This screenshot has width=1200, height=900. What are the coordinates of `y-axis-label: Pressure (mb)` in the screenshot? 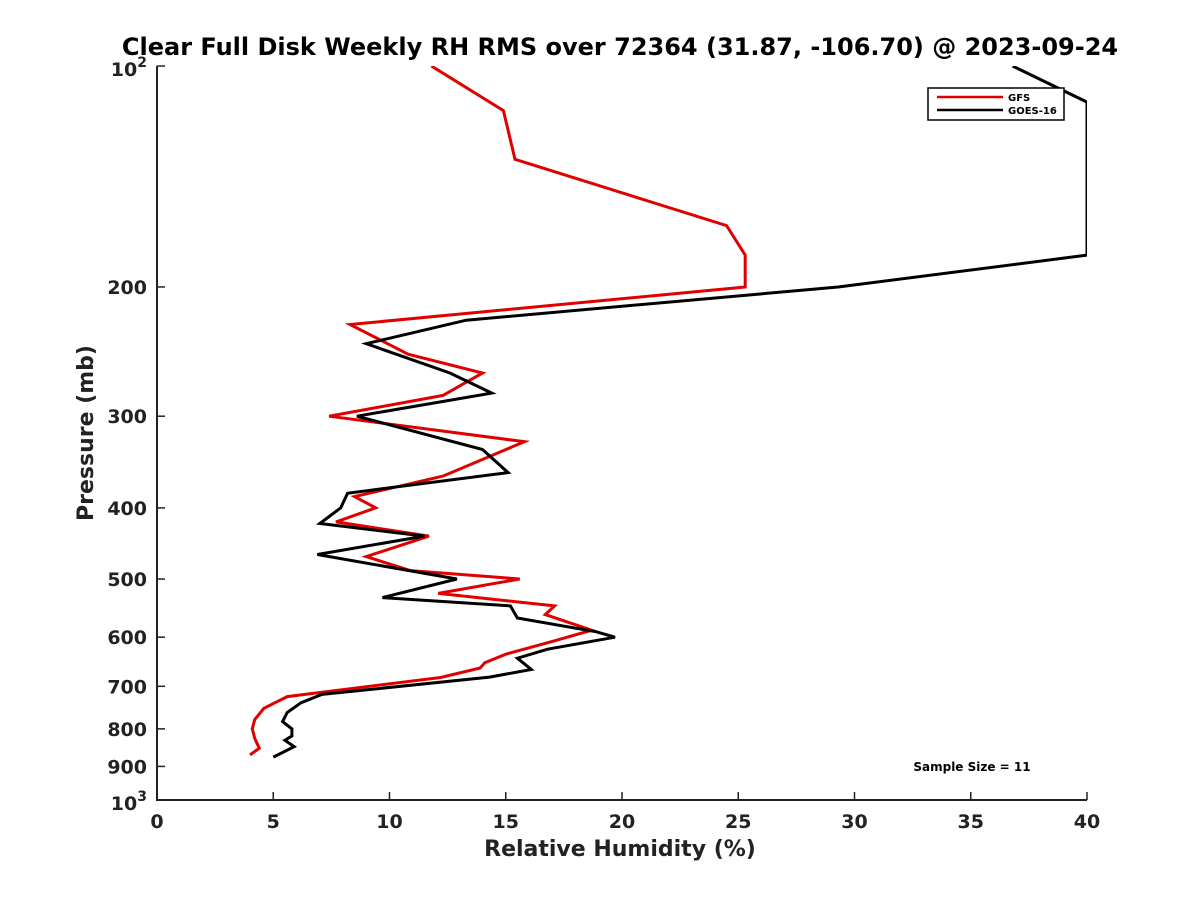 It's located at (86, 433).